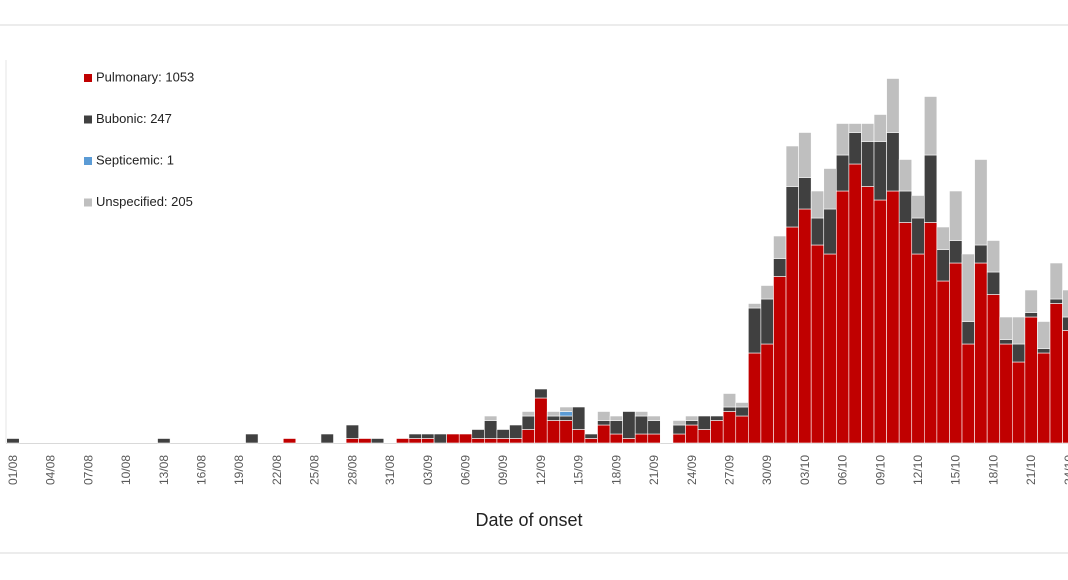  Describe the element at coordinates (729, 470) in the screenshot. I see `x-tick-label: 27/09` at that location.